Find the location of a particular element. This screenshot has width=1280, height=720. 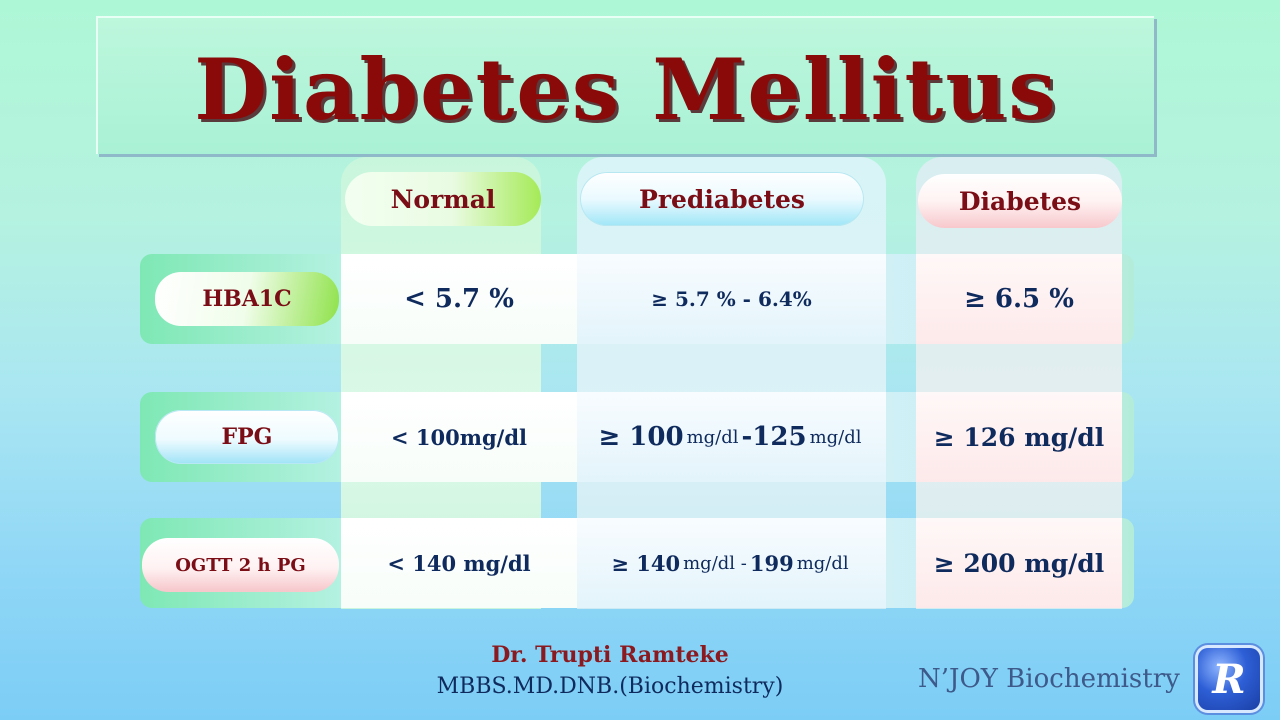

channel-logo-icon: R is located at coordinates (1229, 679).